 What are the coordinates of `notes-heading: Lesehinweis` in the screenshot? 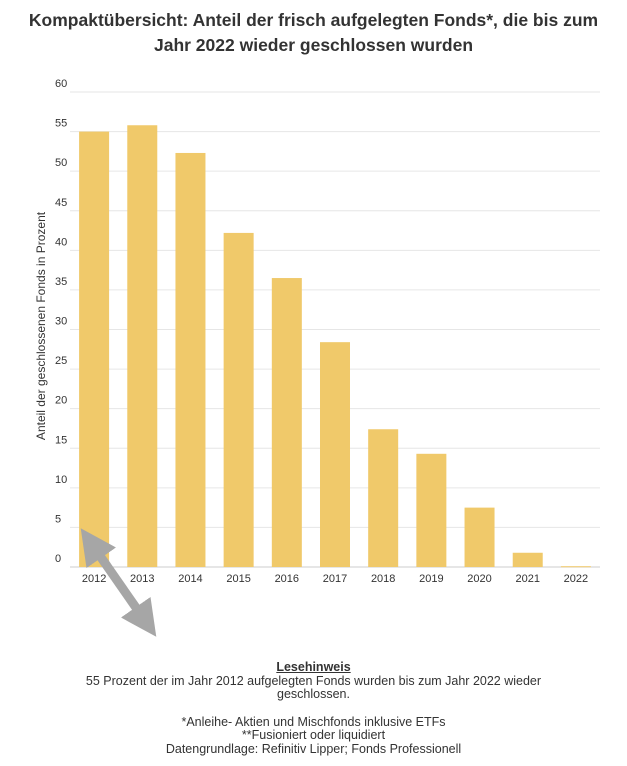 It's located at (313, 667).